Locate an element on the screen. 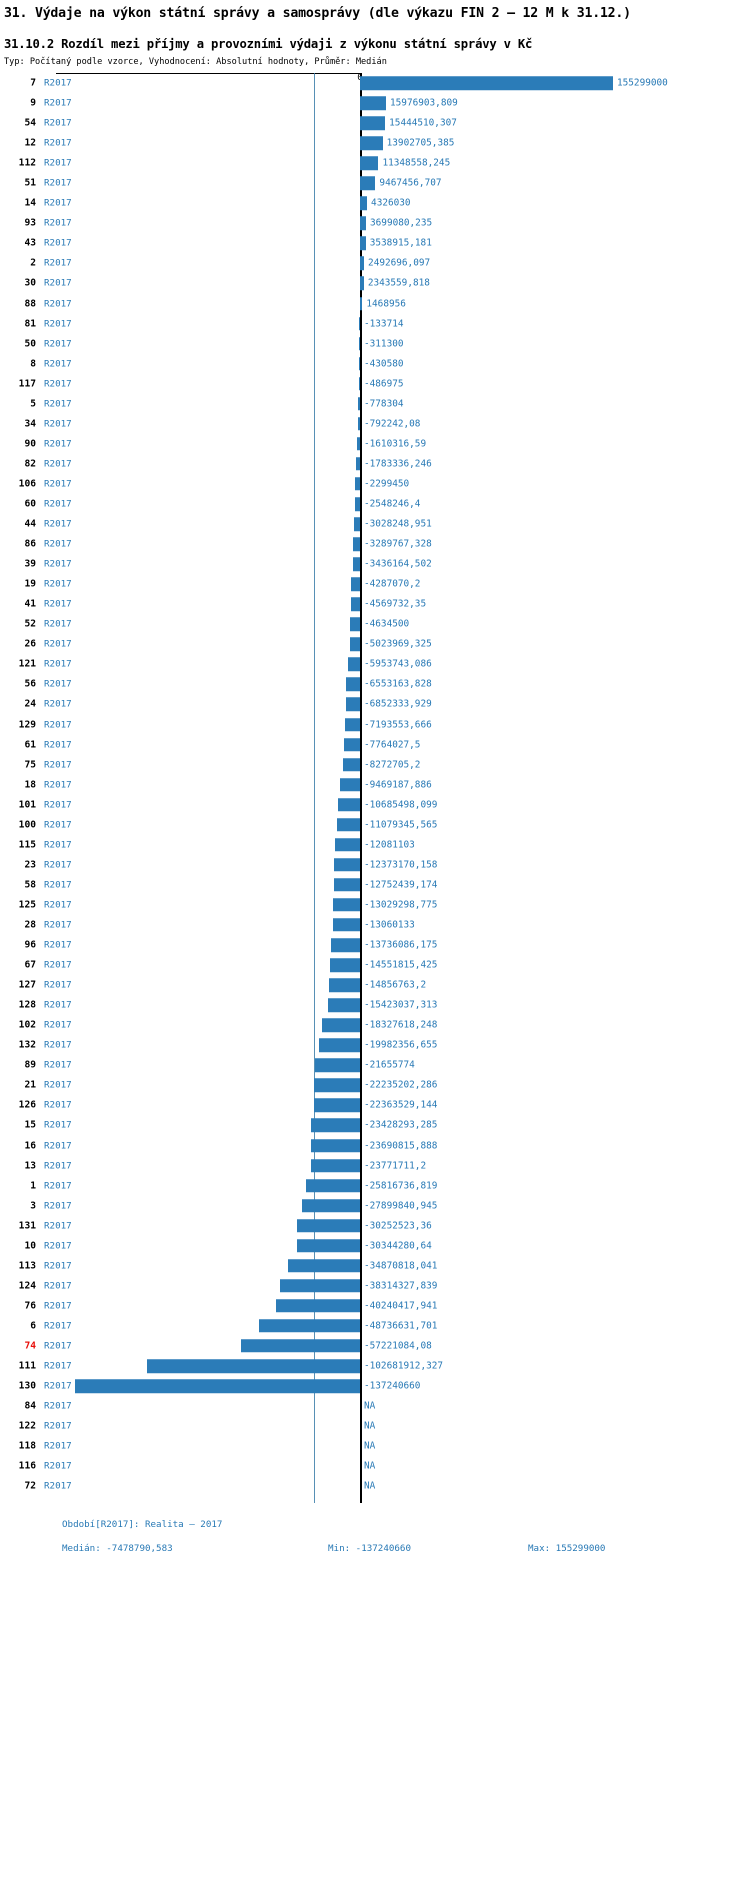 The width and height of the screenshot is (750, 1878). chart-row: 8 R2017 -430580 is located at coordinates (375, 364).